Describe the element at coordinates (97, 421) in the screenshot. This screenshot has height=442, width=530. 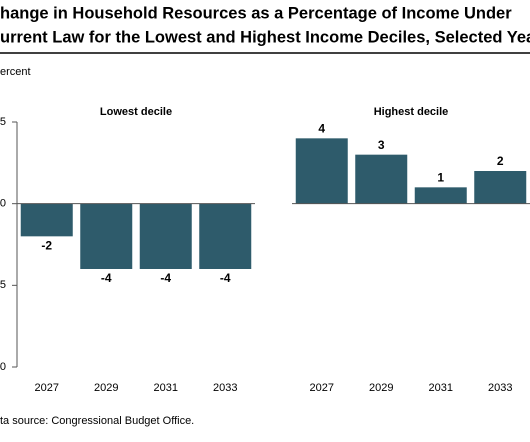
I see `source-note: ta source: Congressional Budget Office.` at that location.